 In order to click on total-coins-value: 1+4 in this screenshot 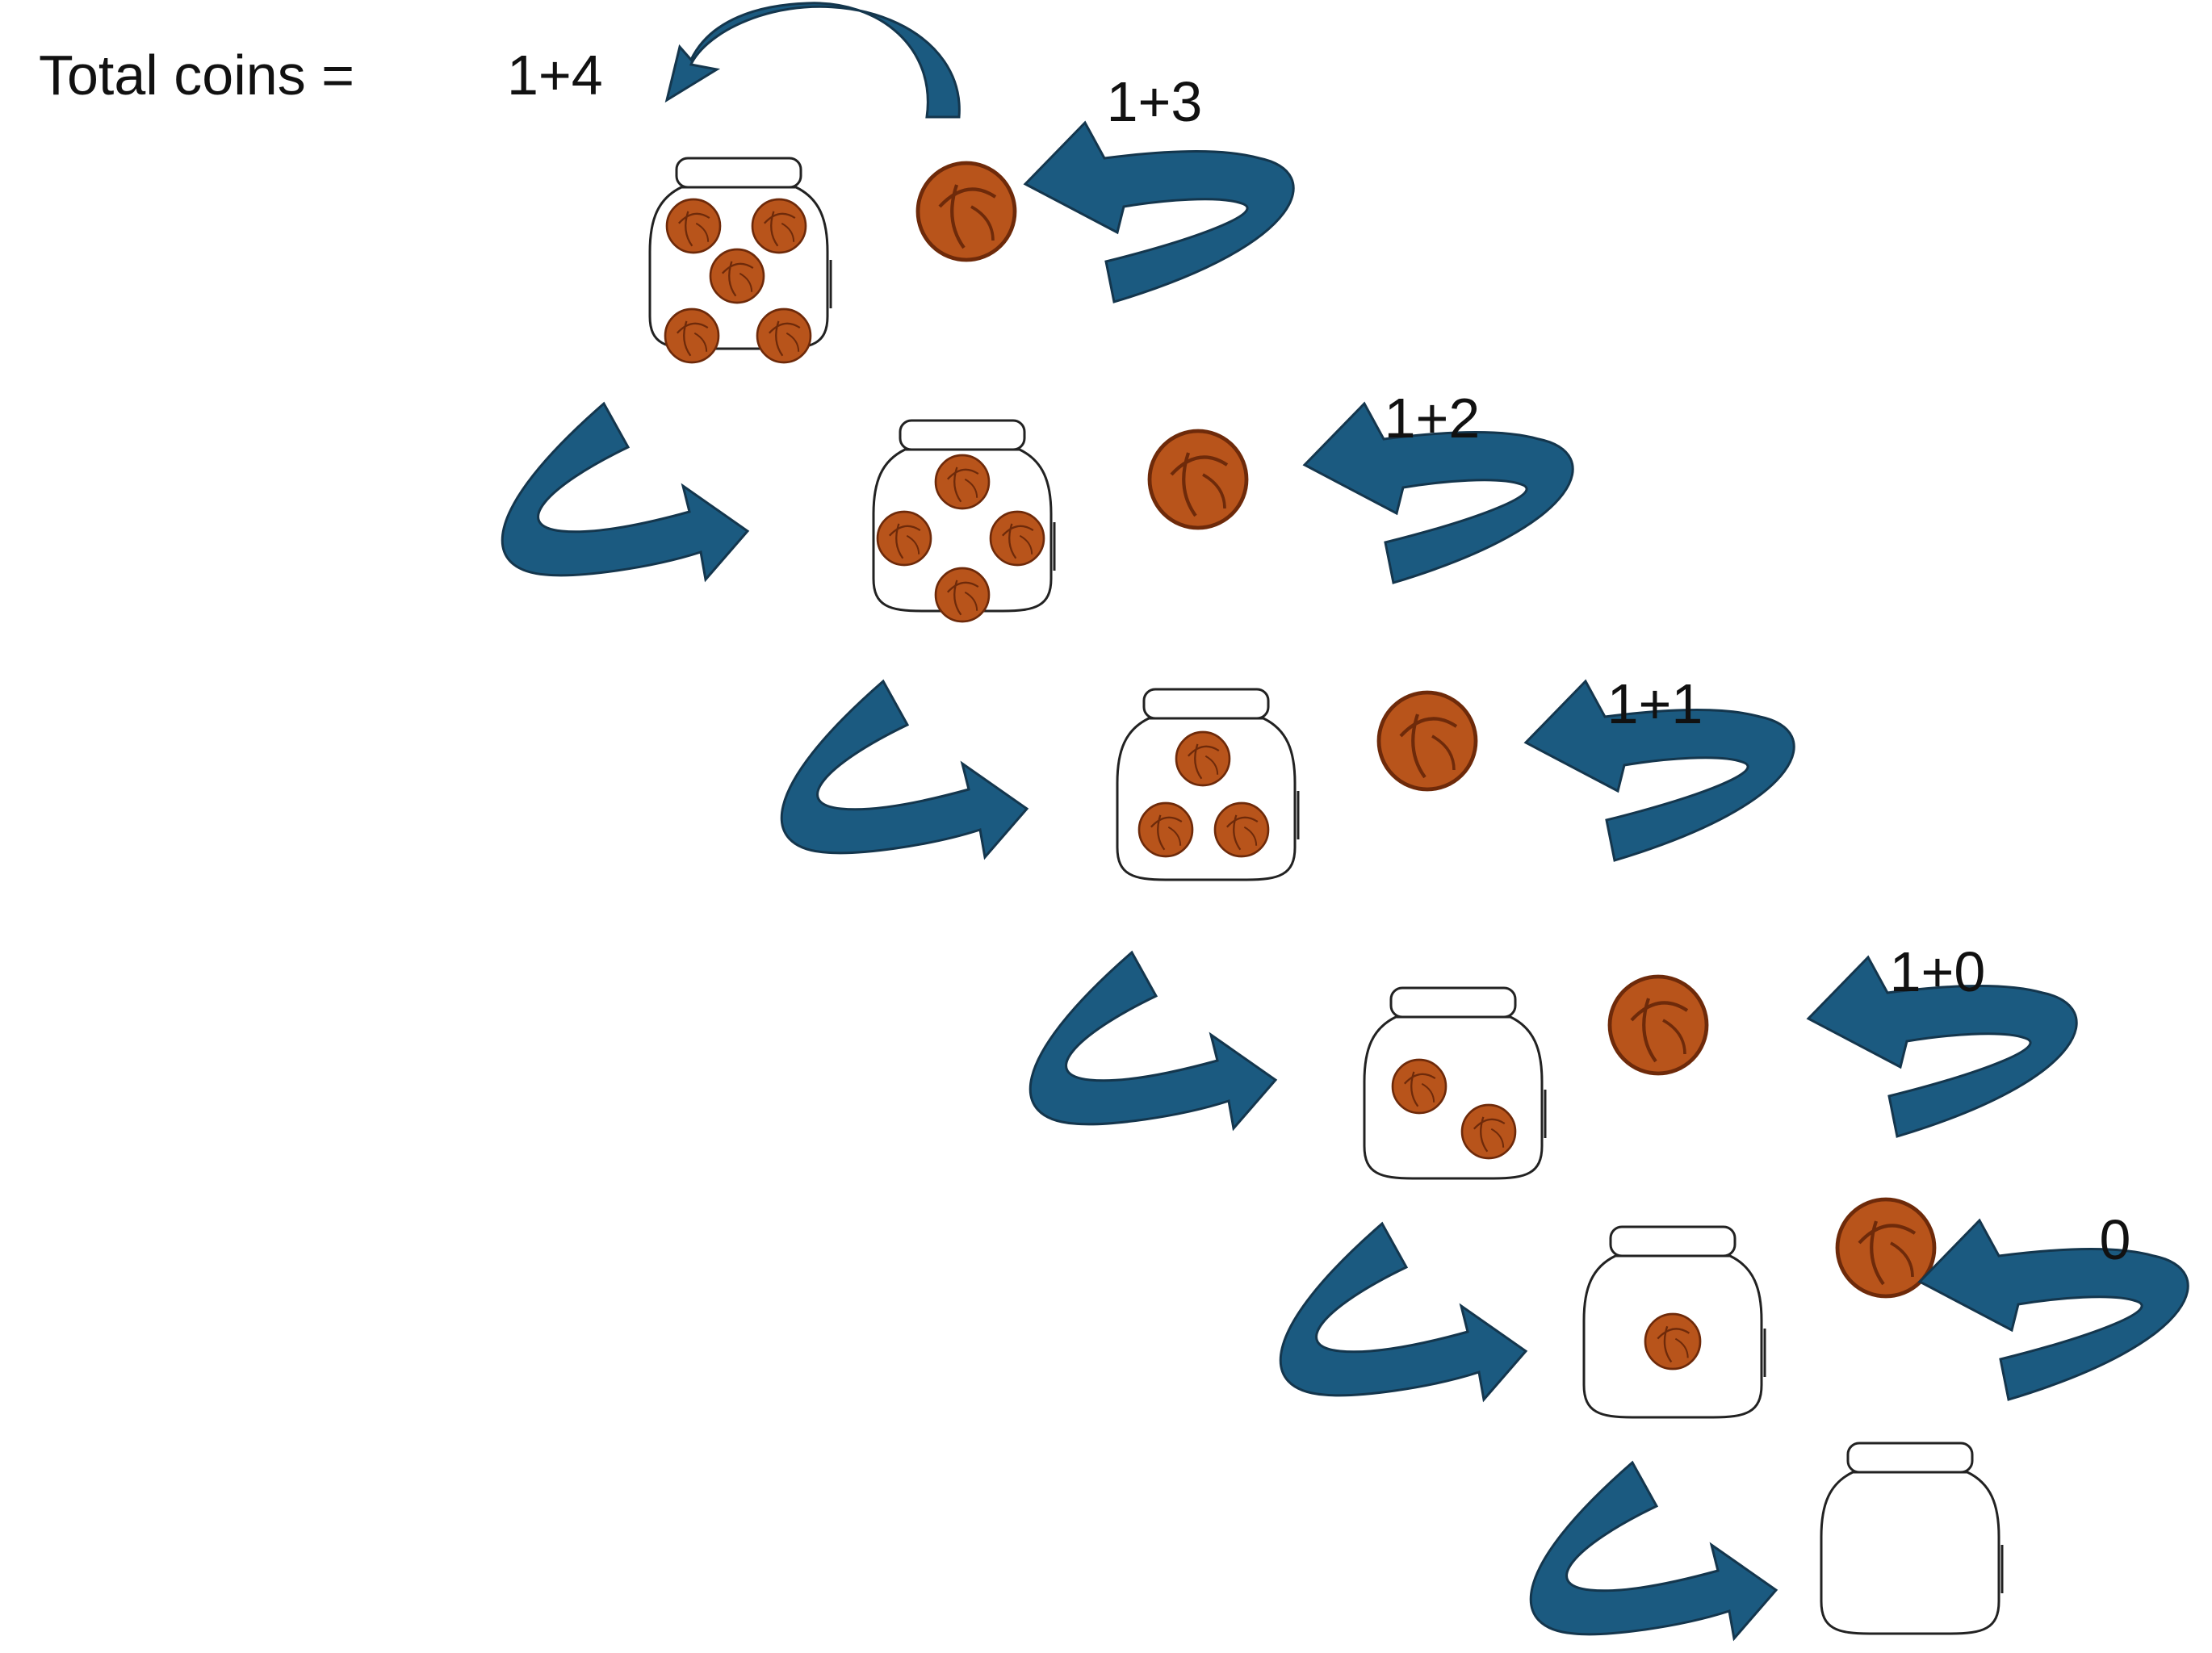, I will do `click(555, 76)`.